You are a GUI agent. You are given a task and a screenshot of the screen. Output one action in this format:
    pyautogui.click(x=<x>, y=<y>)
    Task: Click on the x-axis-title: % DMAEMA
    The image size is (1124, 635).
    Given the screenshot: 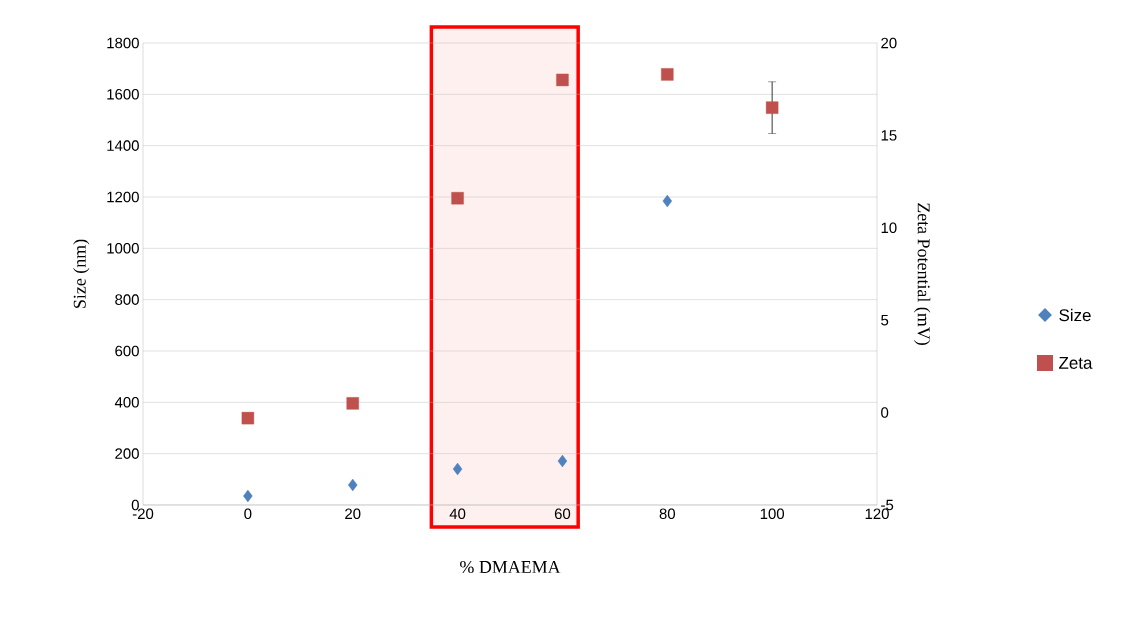 What is the action you would take?
    pyautogui.click(x=510, y=567)
    